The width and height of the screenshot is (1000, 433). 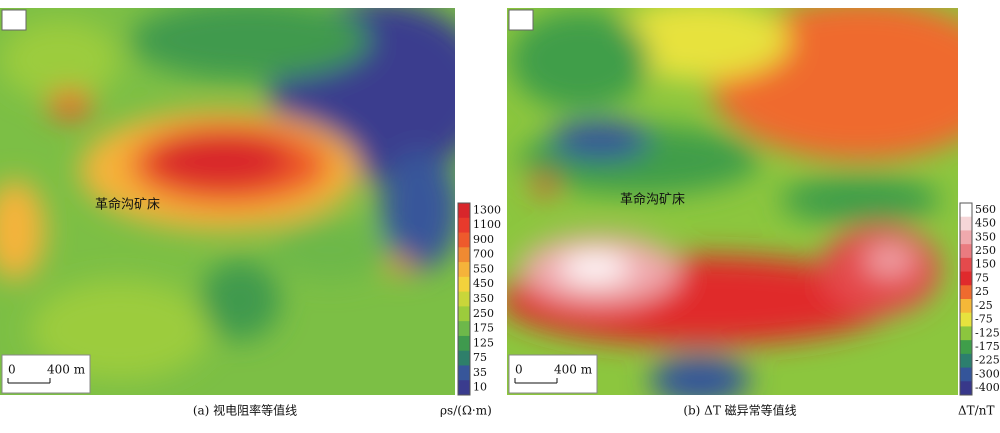 What do you see at coordinates (985, 209) in the screenshot?
I see `colorbar-label: 560` at bounding box center [985, 209].